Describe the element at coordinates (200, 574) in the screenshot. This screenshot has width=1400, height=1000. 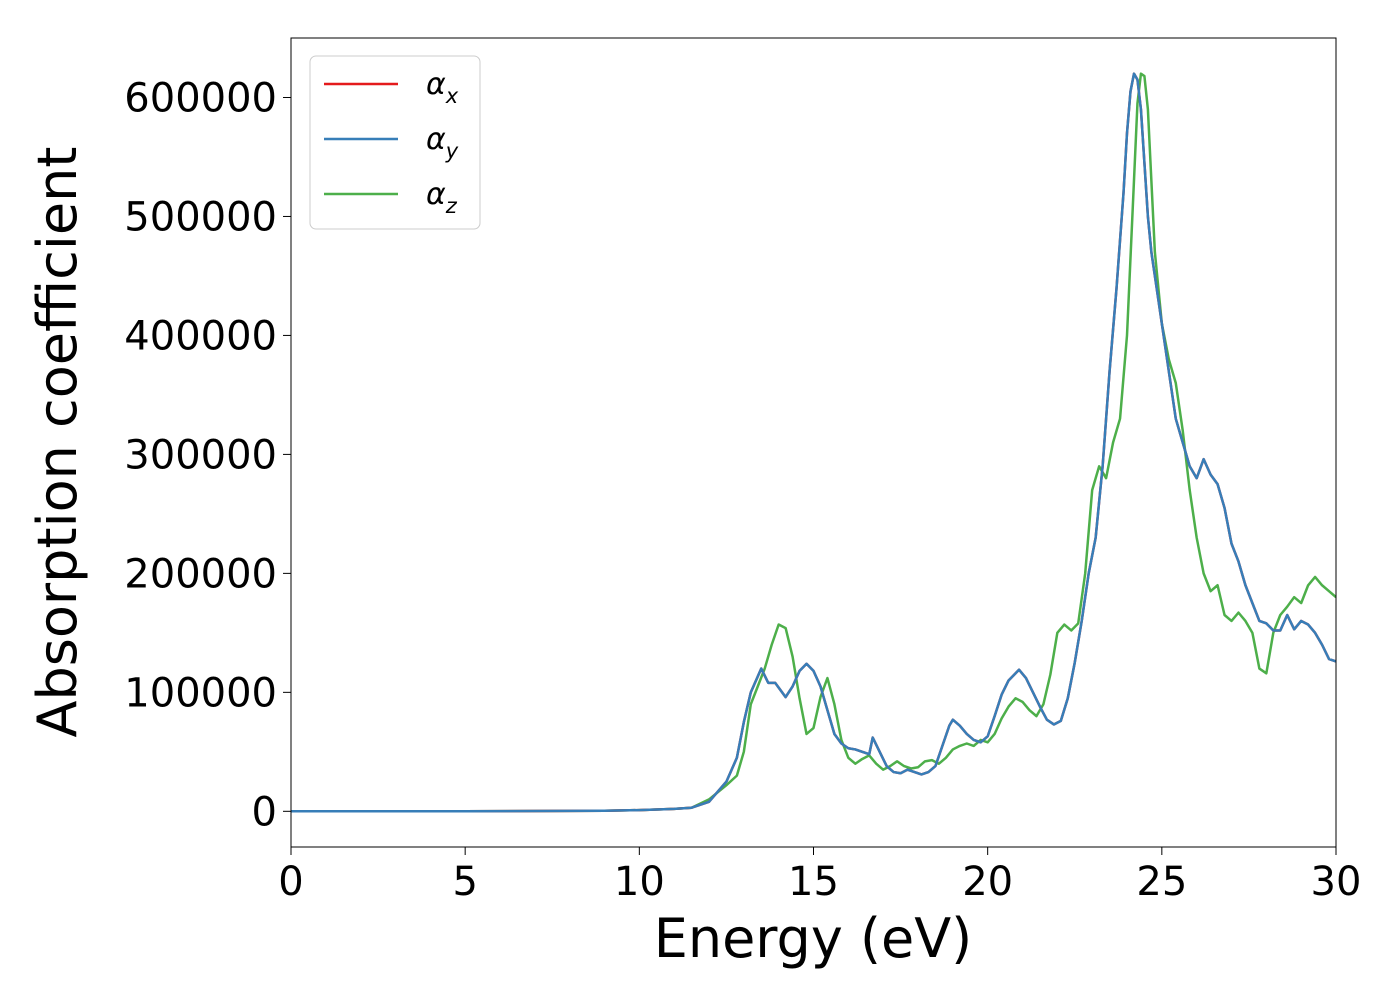
I see `y-tick-label: 200000` at that location.